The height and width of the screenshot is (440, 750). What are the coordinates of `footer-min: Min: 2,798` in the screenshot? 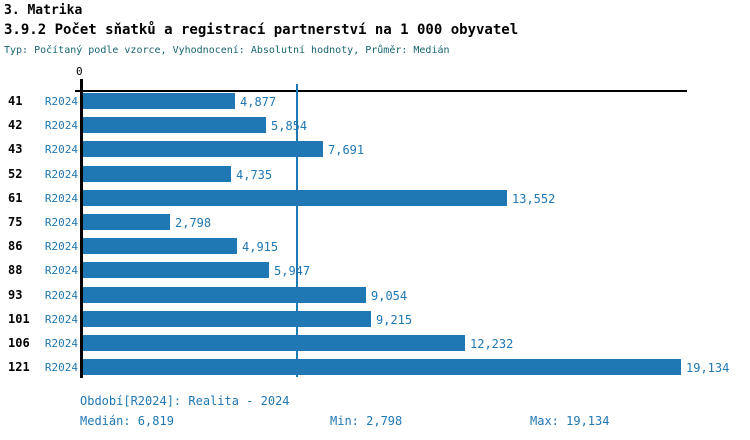 It's located at (366, 421).